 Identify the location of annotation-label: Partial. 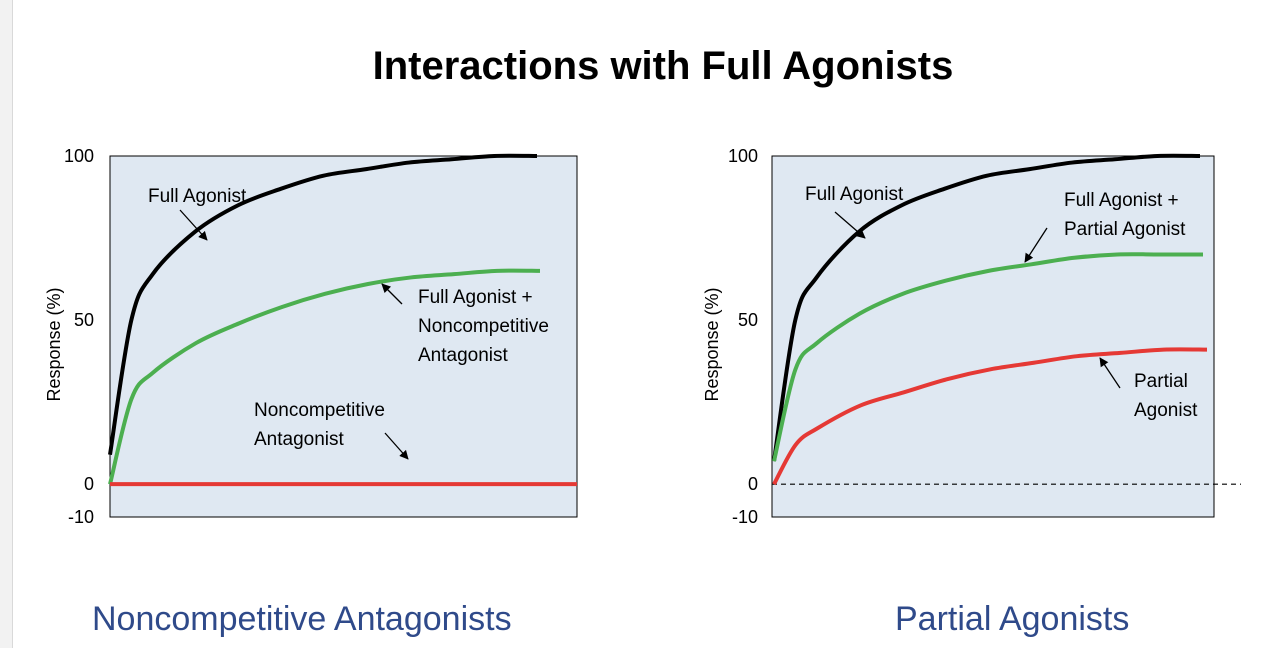
(1161, 381).